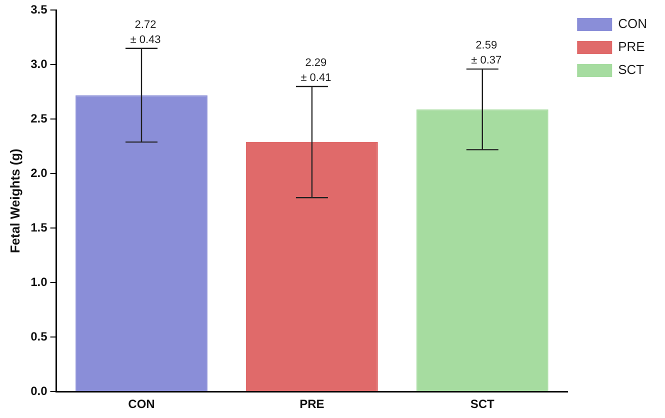 This screenshot has width=665, height=418. Describe the element at coordinates (39, 336) in the screenshot. I see `y-tick-label: 0.5` at that location.